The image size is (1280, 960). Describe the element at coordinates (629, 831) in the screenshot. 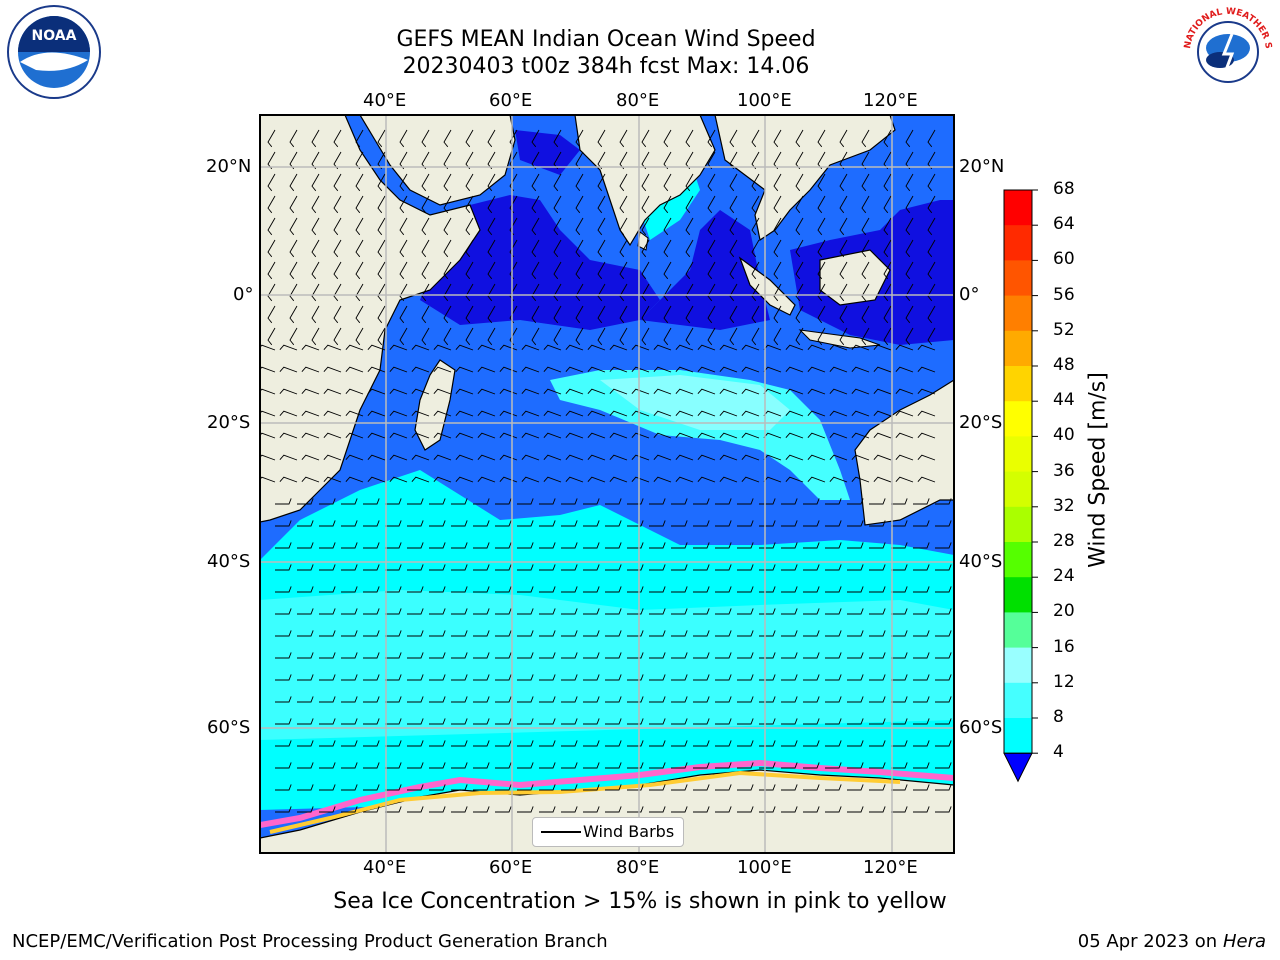

I see `legend-label: Wind Barbs` at that location.